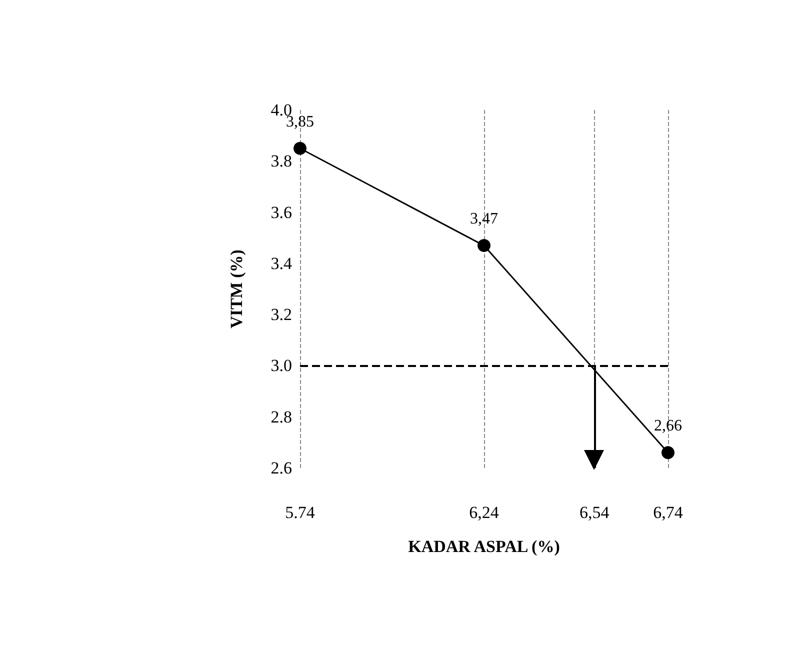 This screenshot has height=648, width=808. I want to click on x-tick-label: 6,74, so click(668, 512).